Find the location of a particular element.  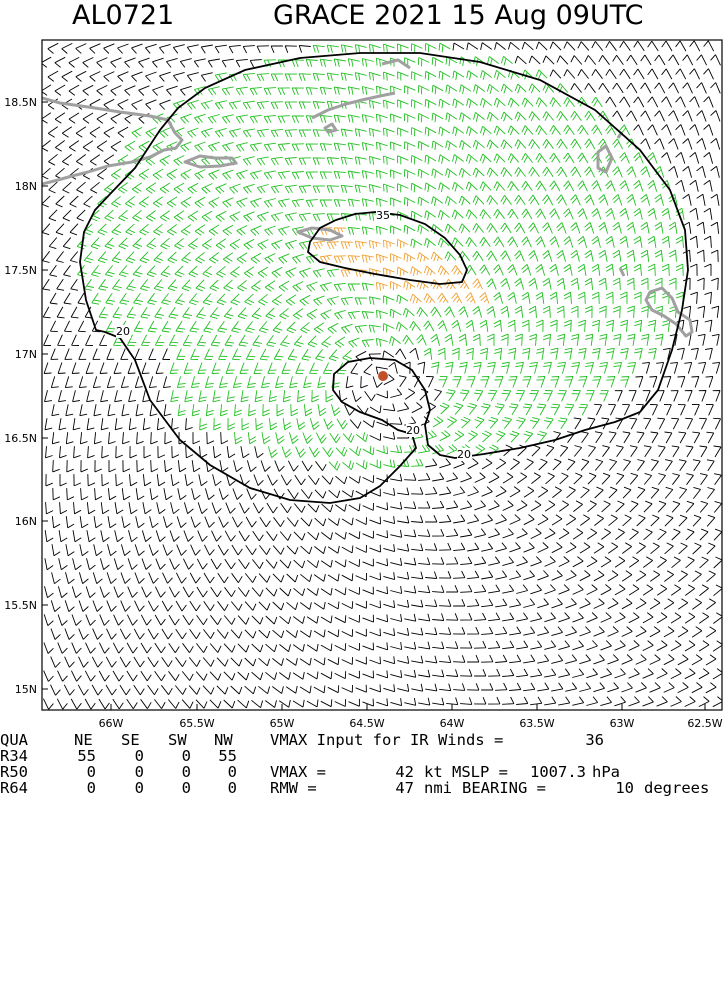

x-tick-64-5w: 64.5W is located at coordinates (366, 723).